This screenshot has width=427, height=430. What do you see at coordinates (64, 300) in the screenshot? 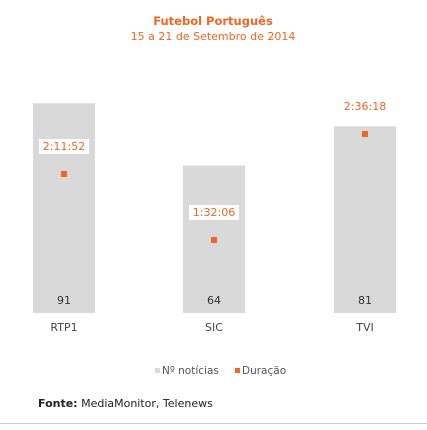
I see `bar-value-label: 91` at bounding box center [64, 300].